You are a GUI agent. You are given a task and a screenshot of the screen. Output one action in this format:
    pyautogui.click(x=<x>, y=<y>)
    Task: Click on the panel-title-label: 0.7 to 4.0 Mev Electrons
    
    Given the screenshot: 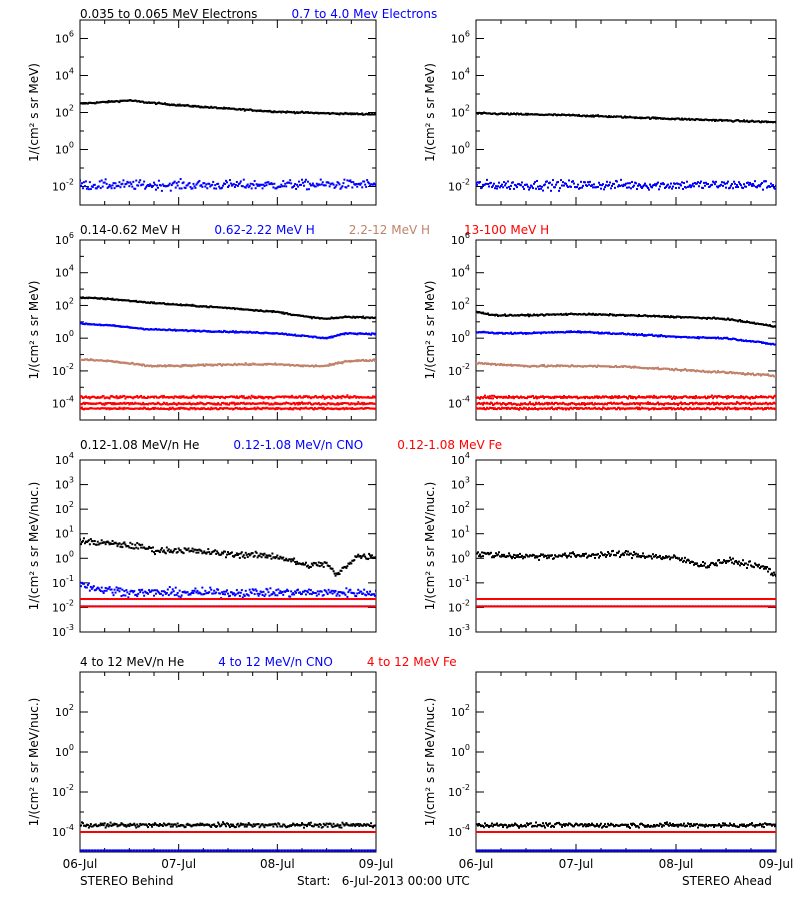 What is the action you would take?
    pyautogui.click(x=364, y=14)
    